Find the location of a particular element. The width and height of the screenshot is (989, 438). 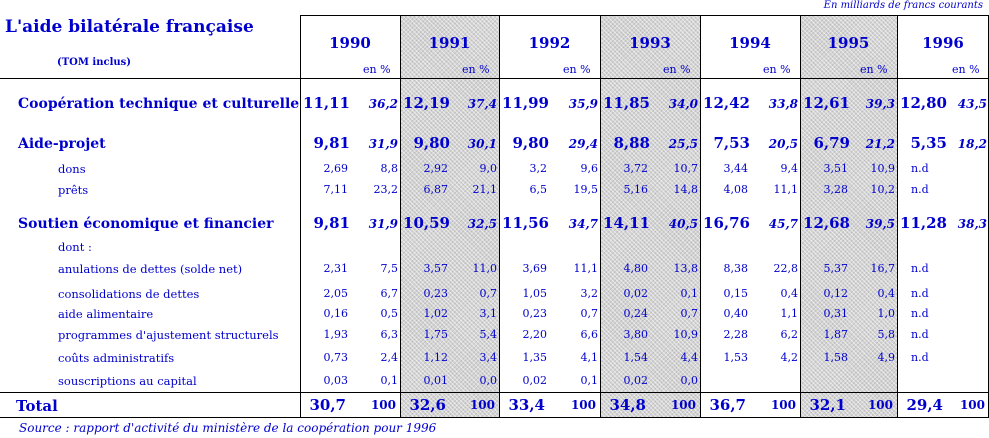

cell-value: 1,12 is located at coordinates (436, 357).